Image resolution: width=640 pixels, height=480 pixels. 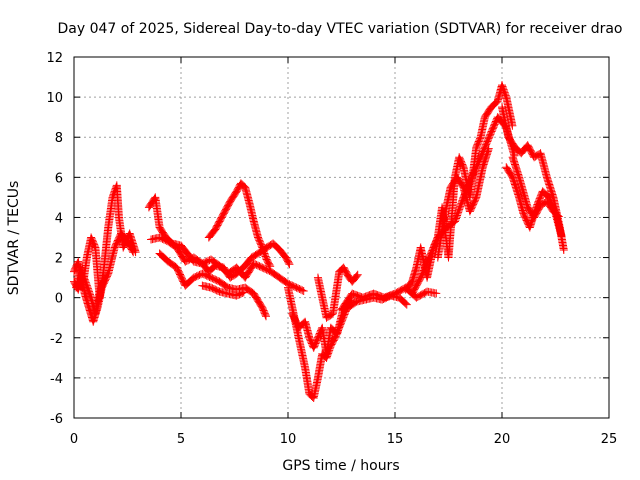 What do you see at coordinates (288, 439) in the screenshot?
I see `x-tick-label: 10` at bounding box center [288, 439].